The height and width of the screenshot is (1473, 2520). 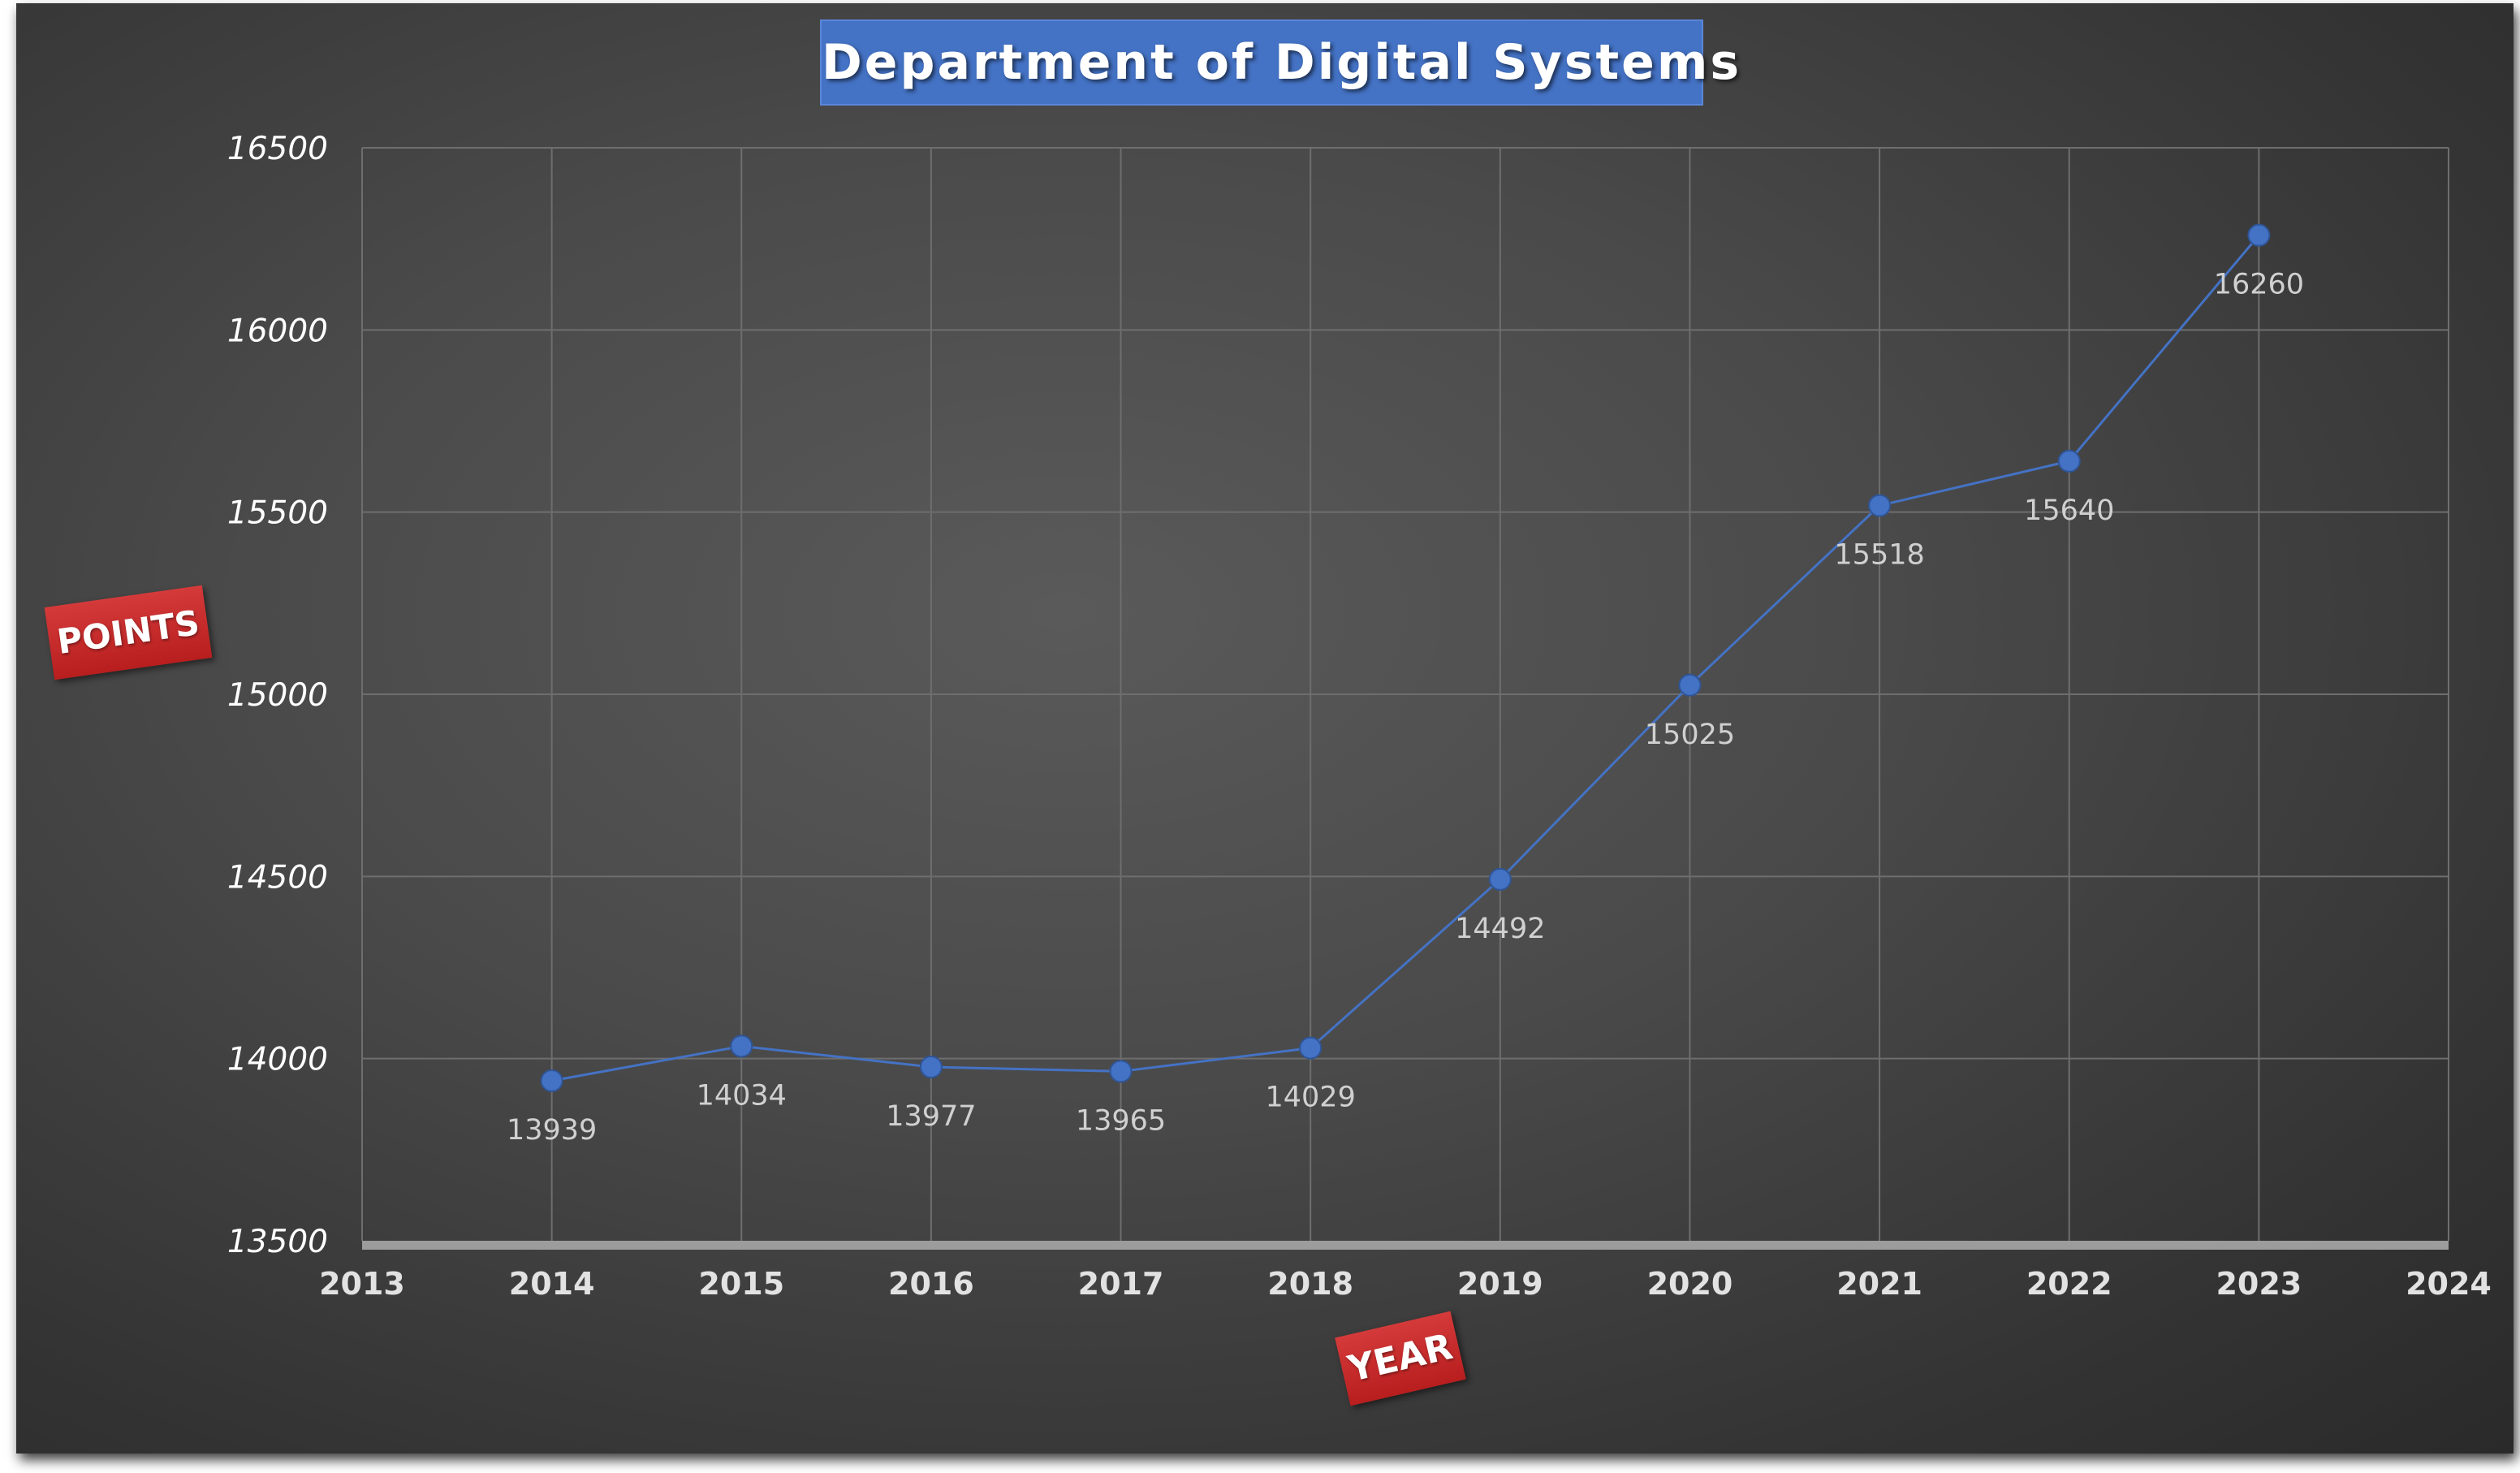 I want to click on y-tick-label: 16000, so click(x=278, y=331).